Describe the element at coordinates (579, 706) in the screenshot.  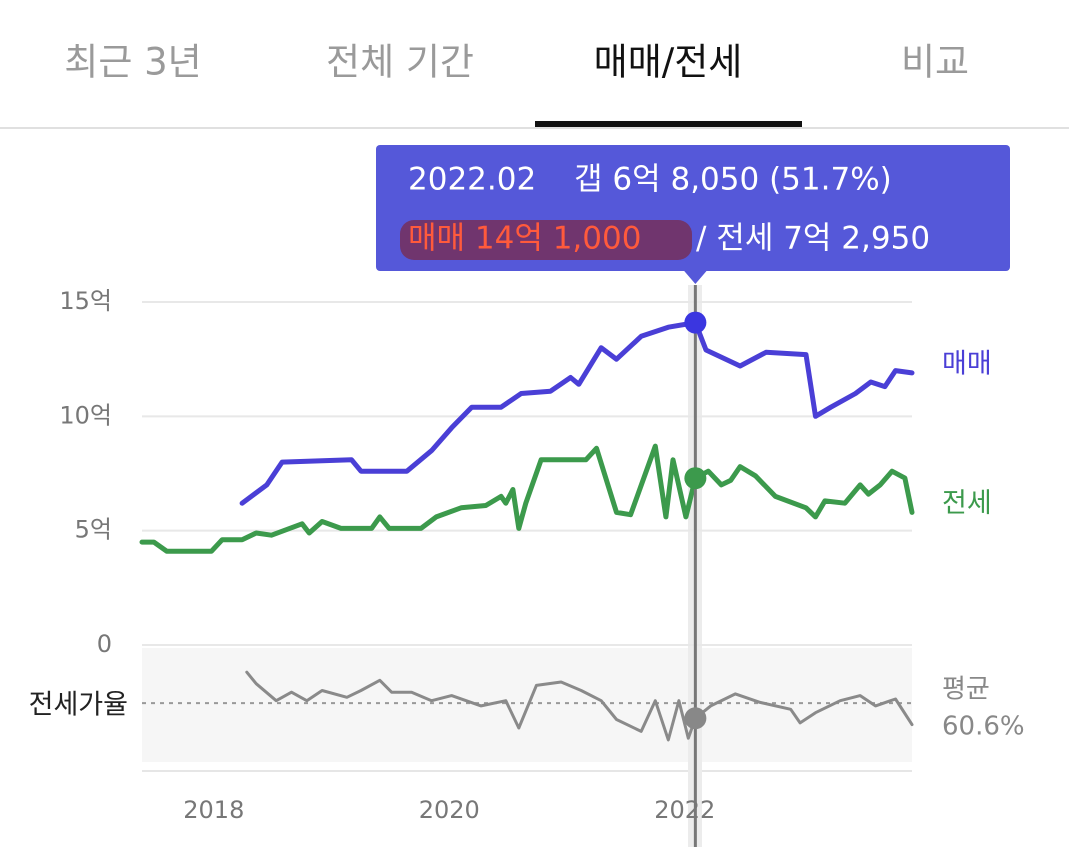
I see `ratio-line` at that location.